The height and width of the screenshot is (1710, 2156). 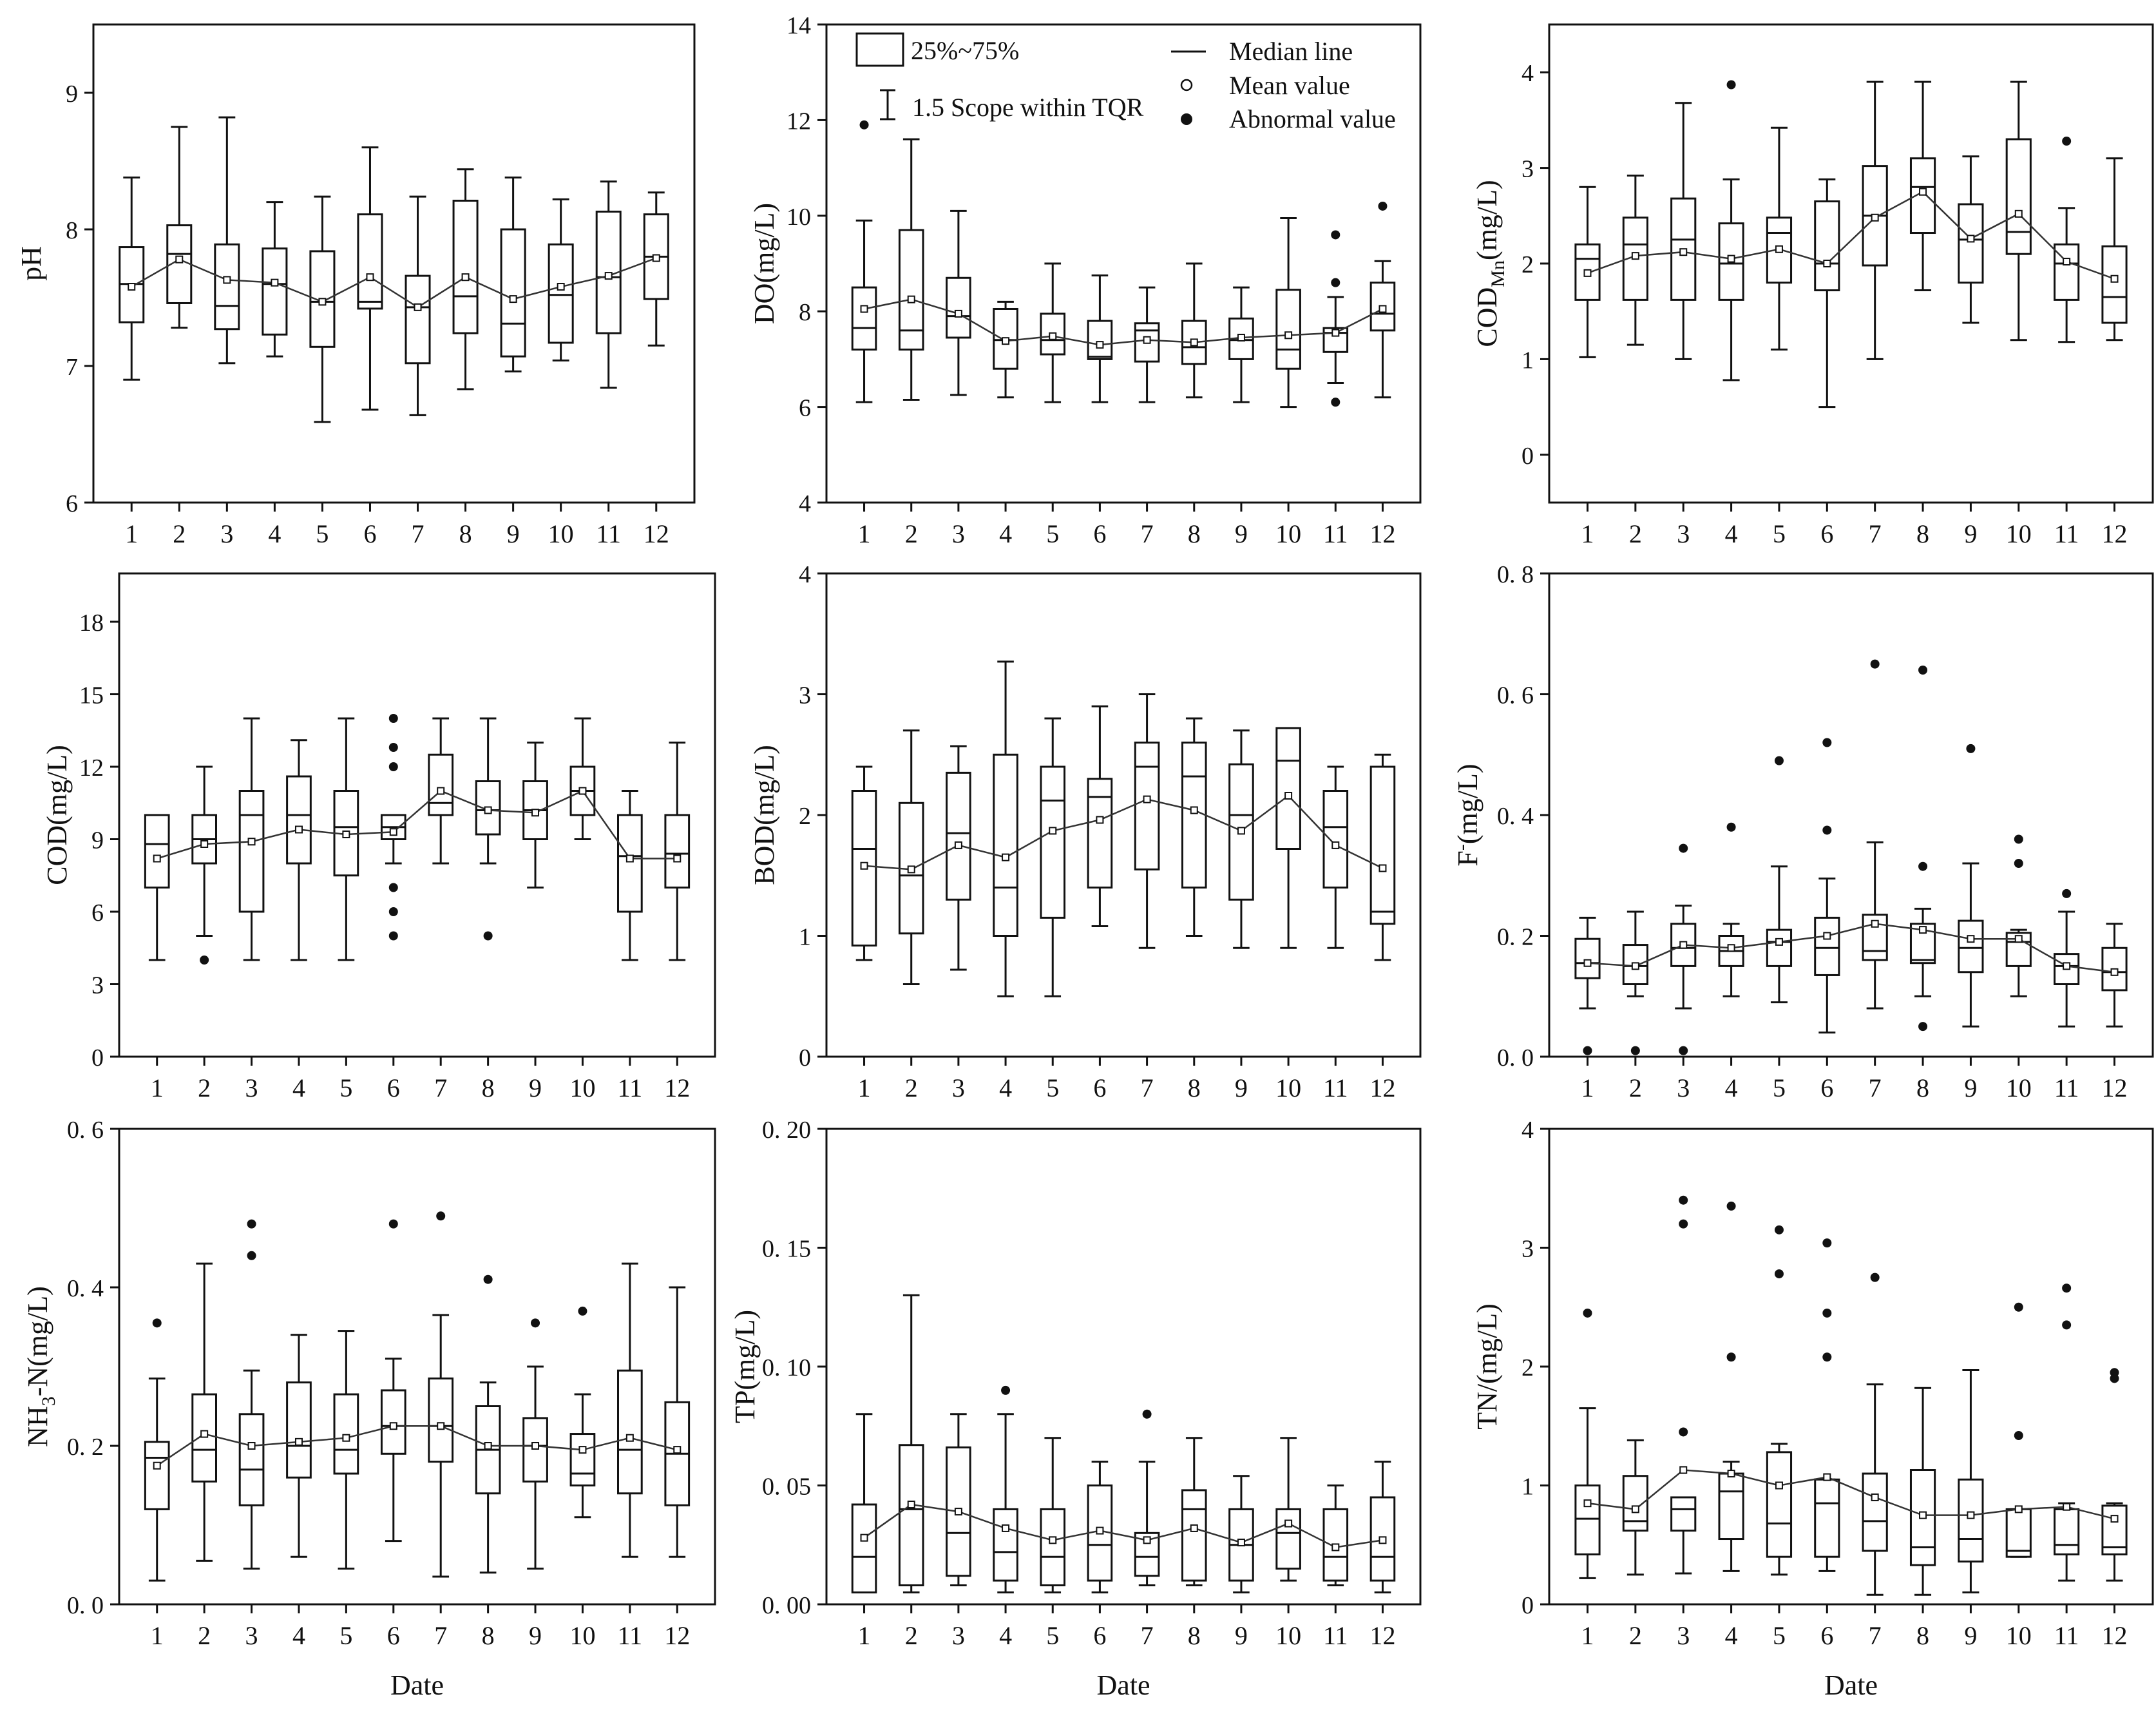 What do you see at coordinates (1515, 574) in the screenshot?
I see `y-tick-label: 0. 8` at bounding box center [1515, 574].